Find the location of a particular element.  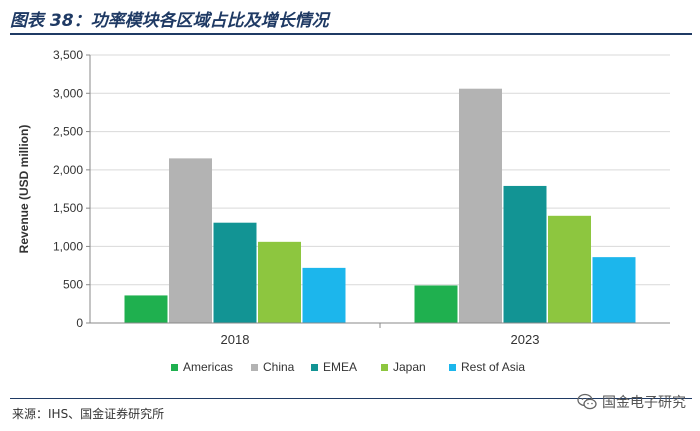

bar-americas-2023 is located at coordinates (436, 304).